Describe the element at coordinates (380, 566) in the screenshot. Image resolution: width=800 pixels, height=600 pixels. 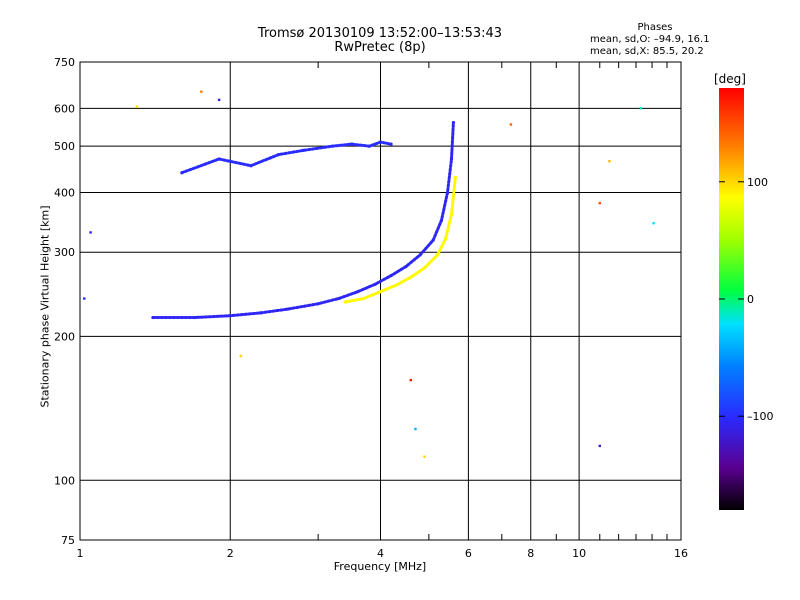
I see `x-axis-label: Frequency [MHz]` at that location.